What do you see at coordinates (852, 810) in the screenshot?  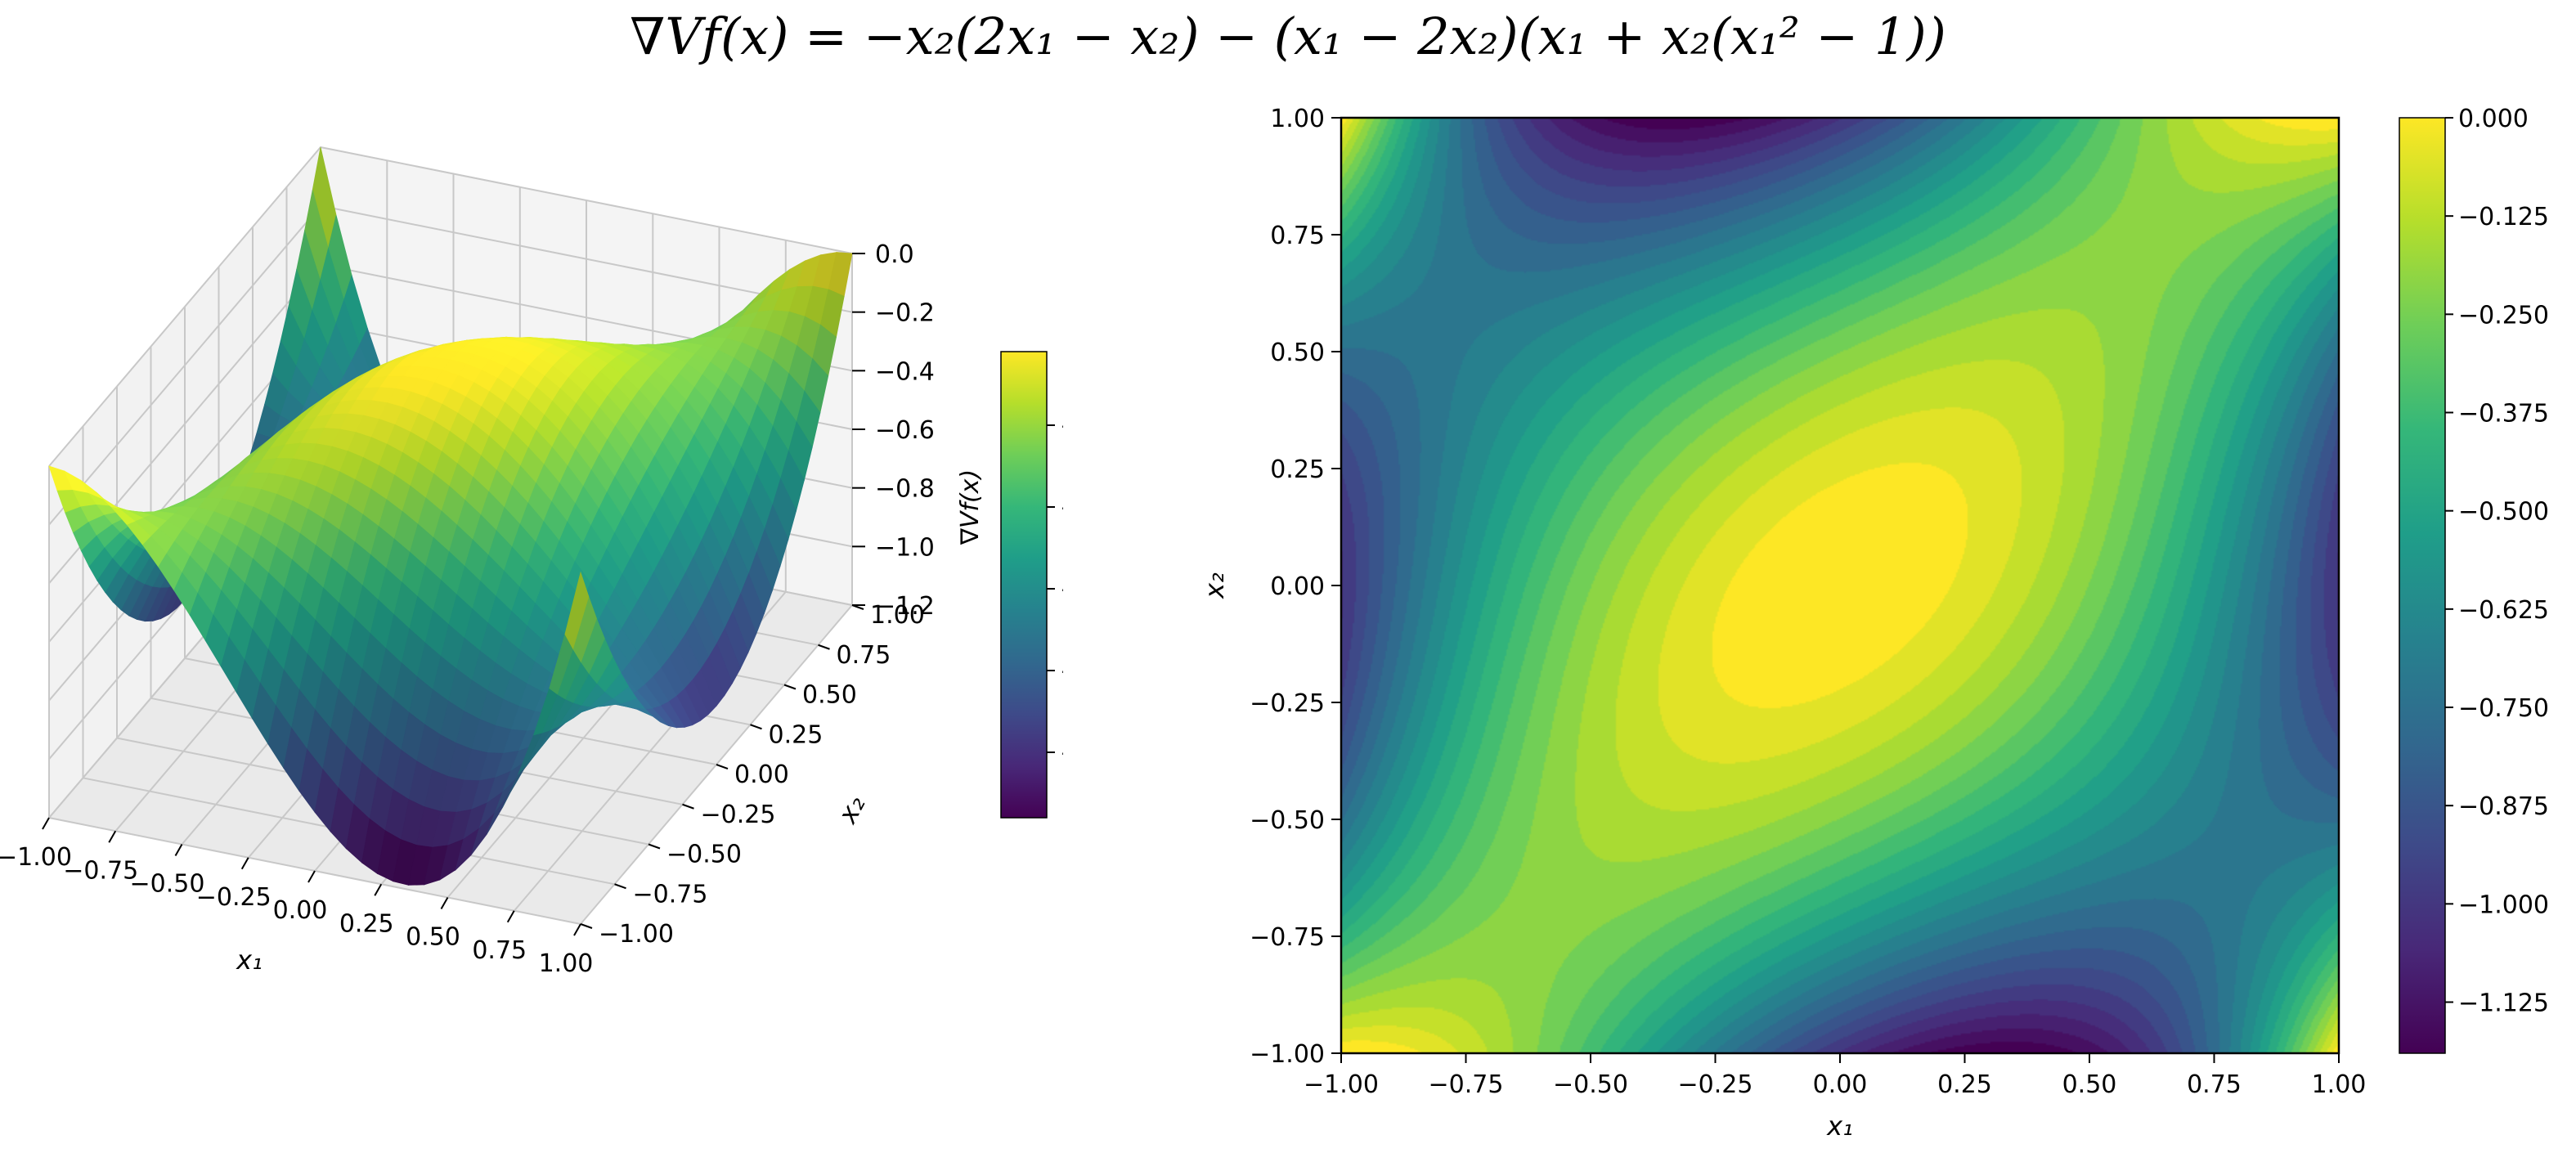 I see `y-axis-label: x₂` at bounding box center [852, 810].